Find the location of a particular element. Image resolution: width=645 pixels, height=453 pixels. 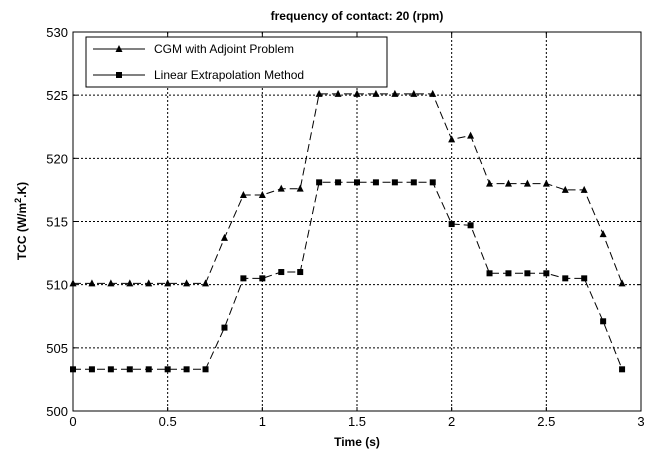

legend-box is located at coordinates (236, 62).